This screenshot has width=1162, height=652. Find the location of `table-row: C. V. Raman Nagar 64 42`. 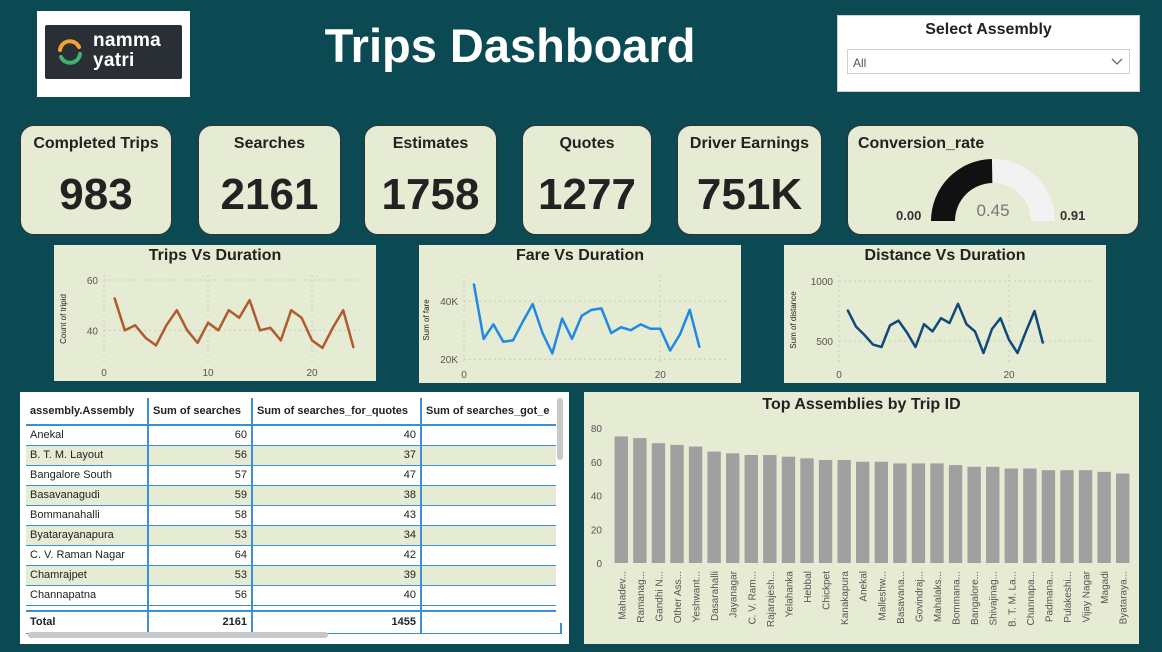

table-row: C. V. Raman Nagar 64 42 is located at coordinates (294, 555).